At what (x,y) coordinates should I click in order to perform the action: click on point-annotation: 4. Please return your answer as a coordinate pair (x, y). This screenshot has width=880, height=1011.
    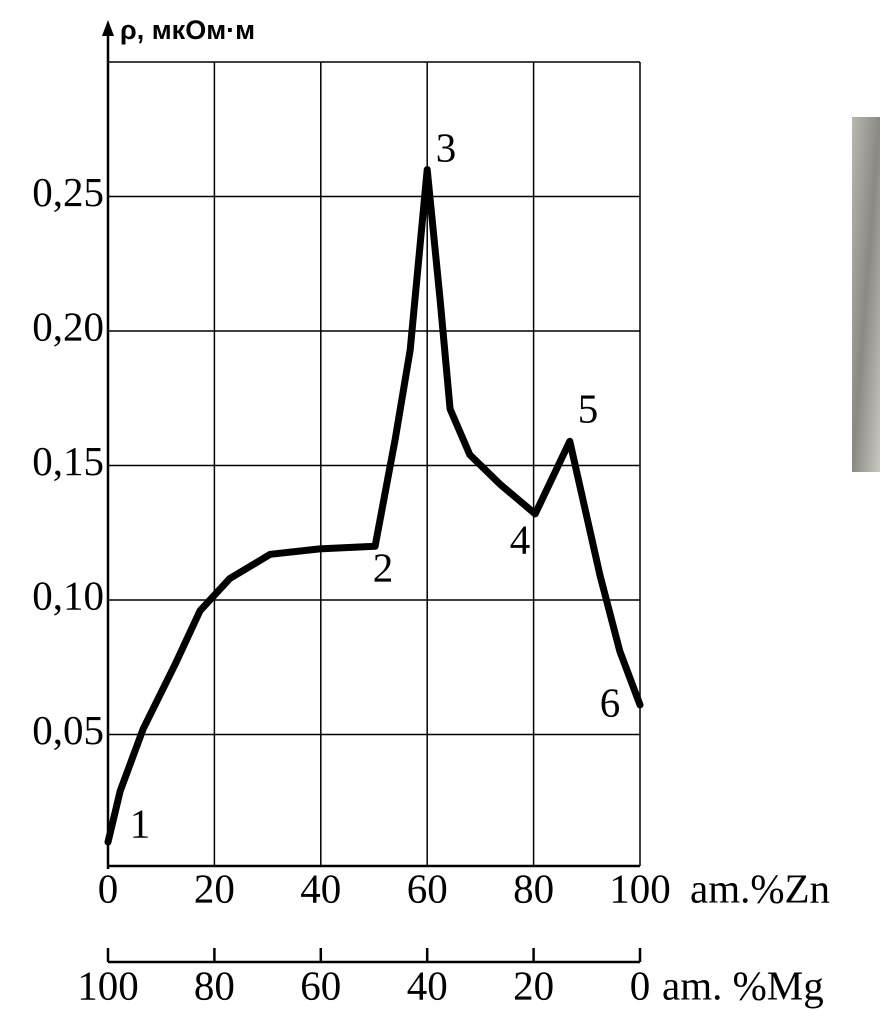
    Looking at the image, I should click on (520, 539).